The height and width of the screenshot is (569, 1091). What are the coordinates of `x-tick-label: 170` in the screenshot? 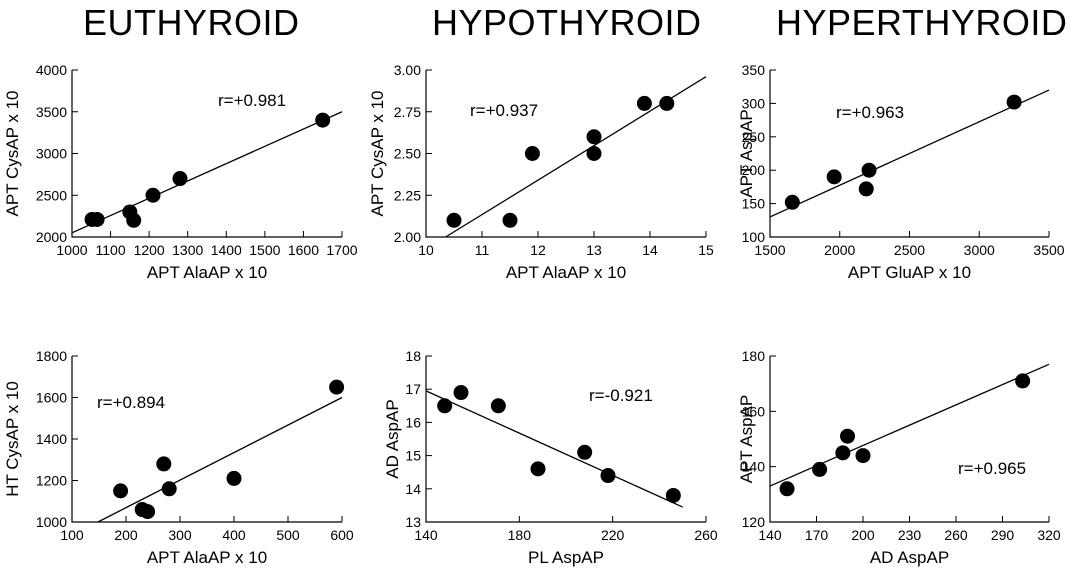 It's located at (817, 535).